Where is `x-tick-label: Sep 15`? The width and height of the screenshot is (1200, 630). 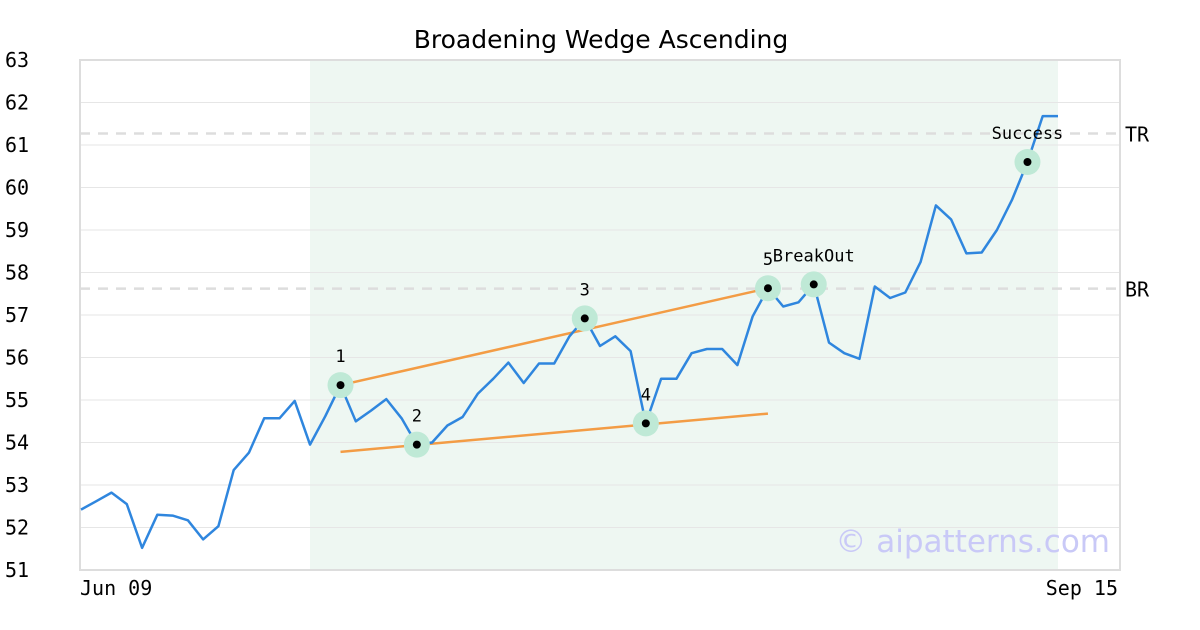 x-tick-label: Sep 15 is located at coordinates (1082, 588).